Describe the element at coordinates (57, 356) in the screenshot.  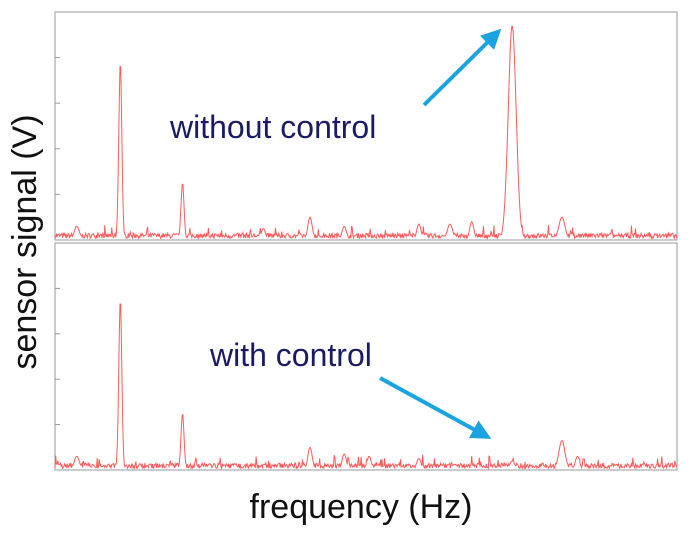
I see `bottom-panel-ticks` at that location.